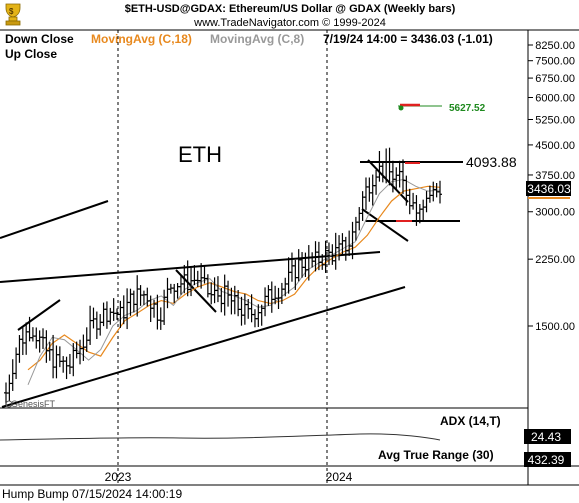  I want to click on flag-line-2022, so click(39, 315).